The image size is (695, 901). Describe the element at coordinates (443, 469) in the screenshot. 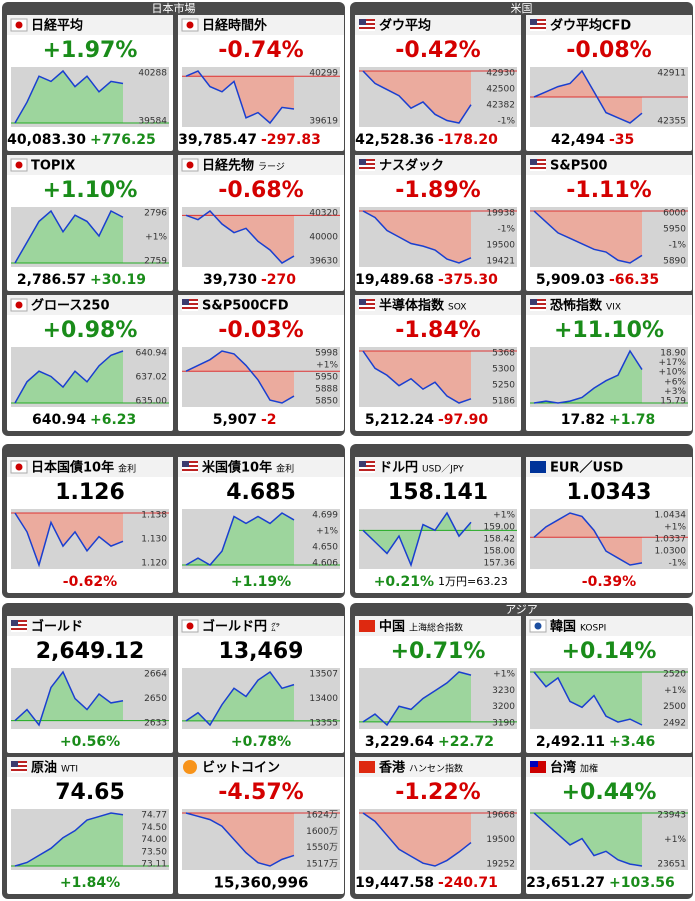

I see `card-subtitle: USD／JPY` at that location.